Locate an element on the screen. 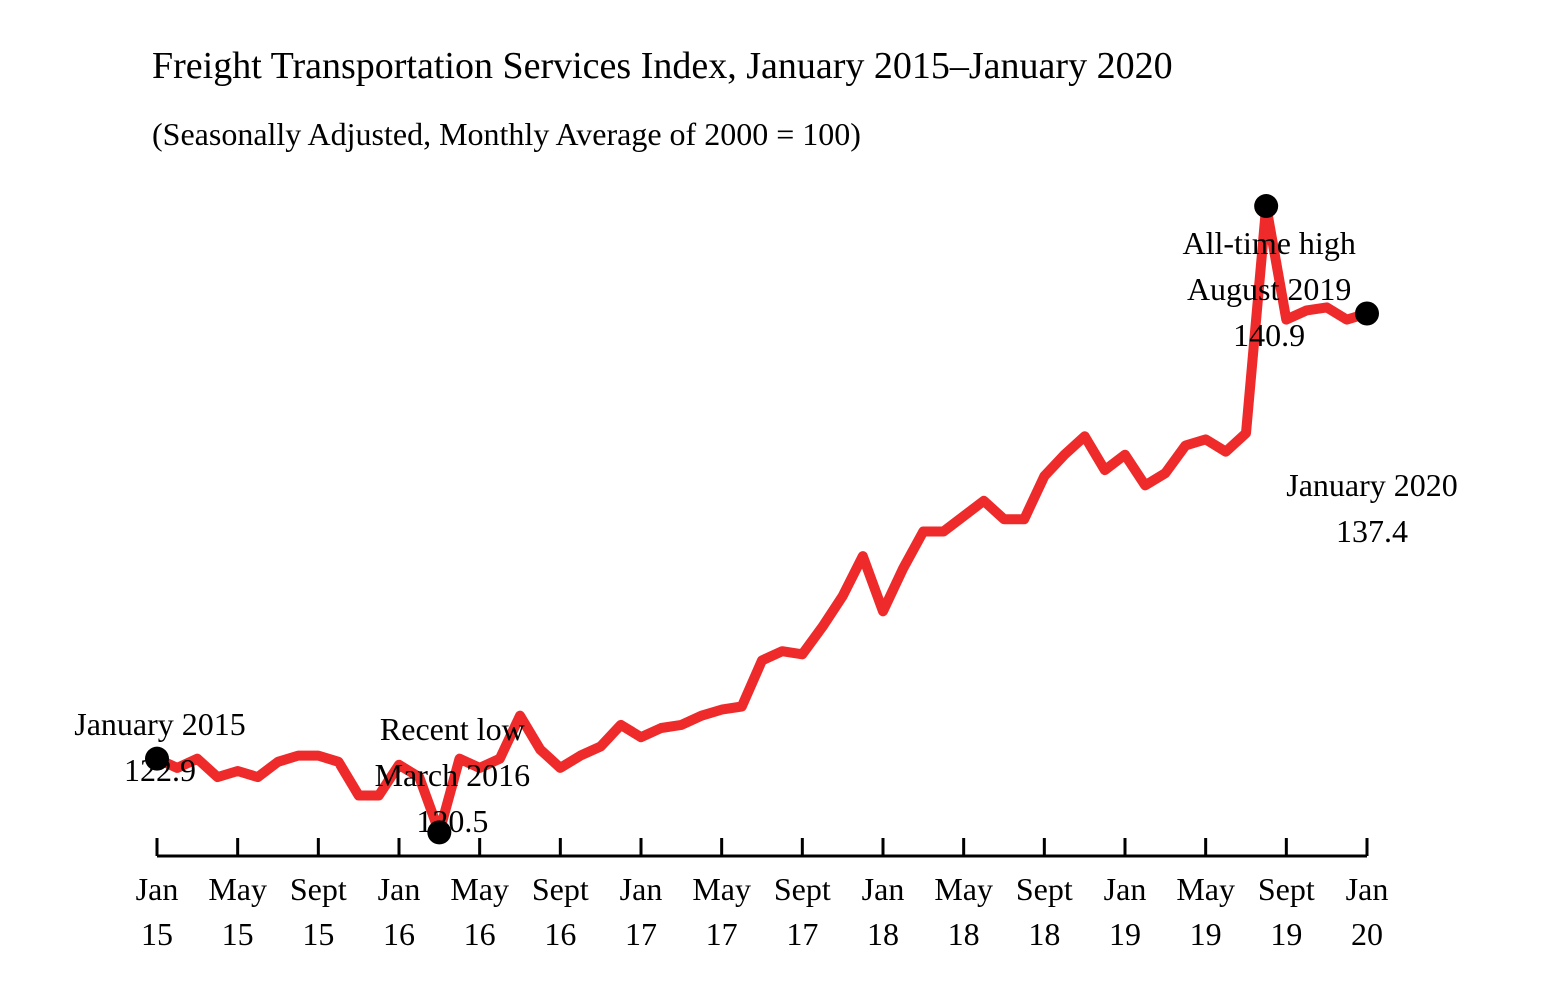 The image size is (1543, 992). highlight-annotation-line: 122.9 is located at coordinates (160, 770).